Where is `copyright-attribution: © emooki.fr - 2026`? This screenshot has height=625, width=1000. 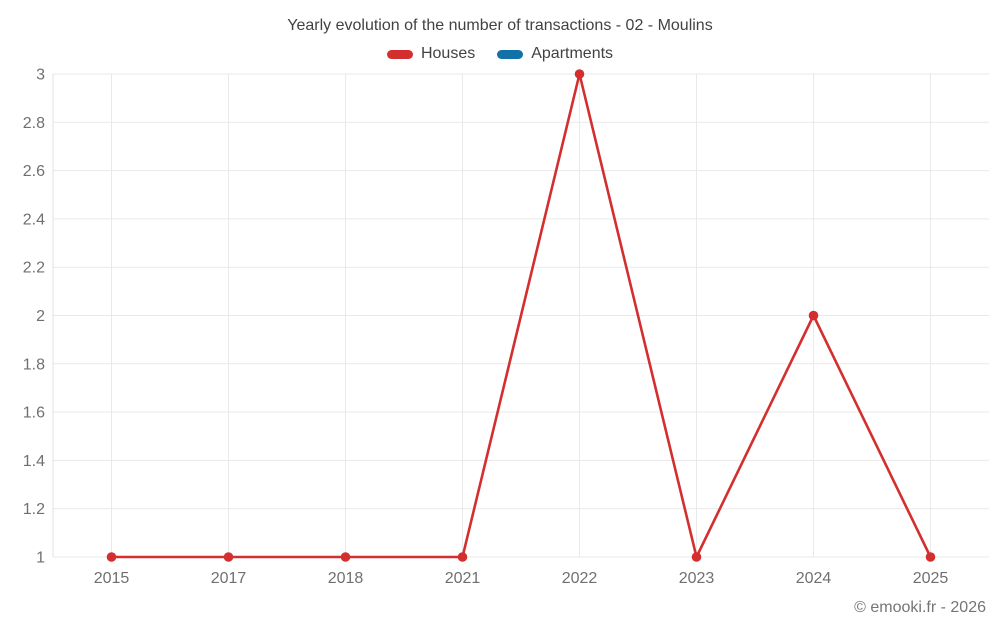
copyright-attribution: © emooki.fr - 2026 is located at coordinates (920, 607).